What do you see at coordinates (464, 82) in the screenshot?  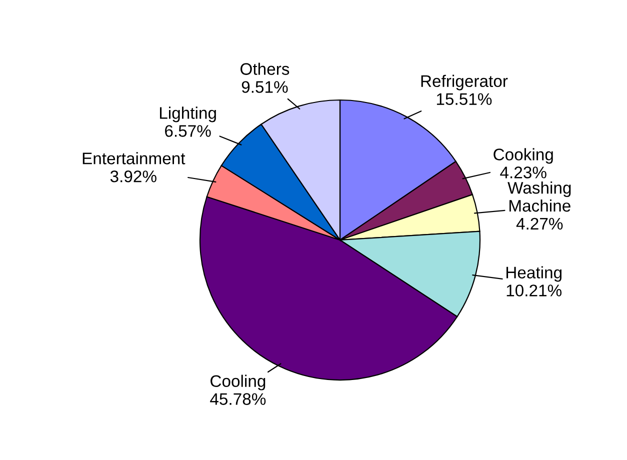 I see `slice-label: Refrigerator` at bounding box center [464, 82].